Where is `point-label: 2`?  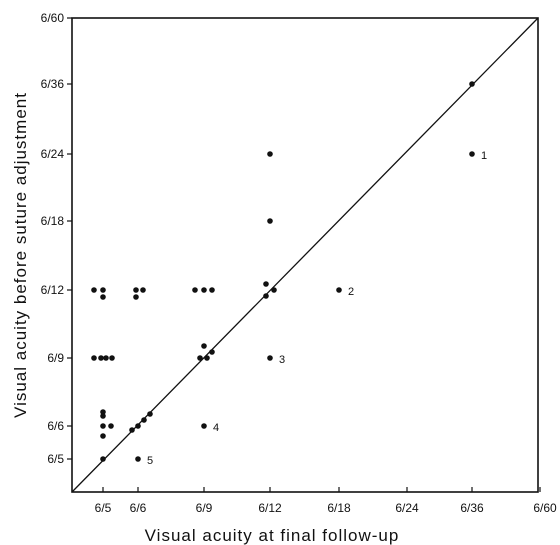
point-label: 2 is located at coordinates (351, 292).